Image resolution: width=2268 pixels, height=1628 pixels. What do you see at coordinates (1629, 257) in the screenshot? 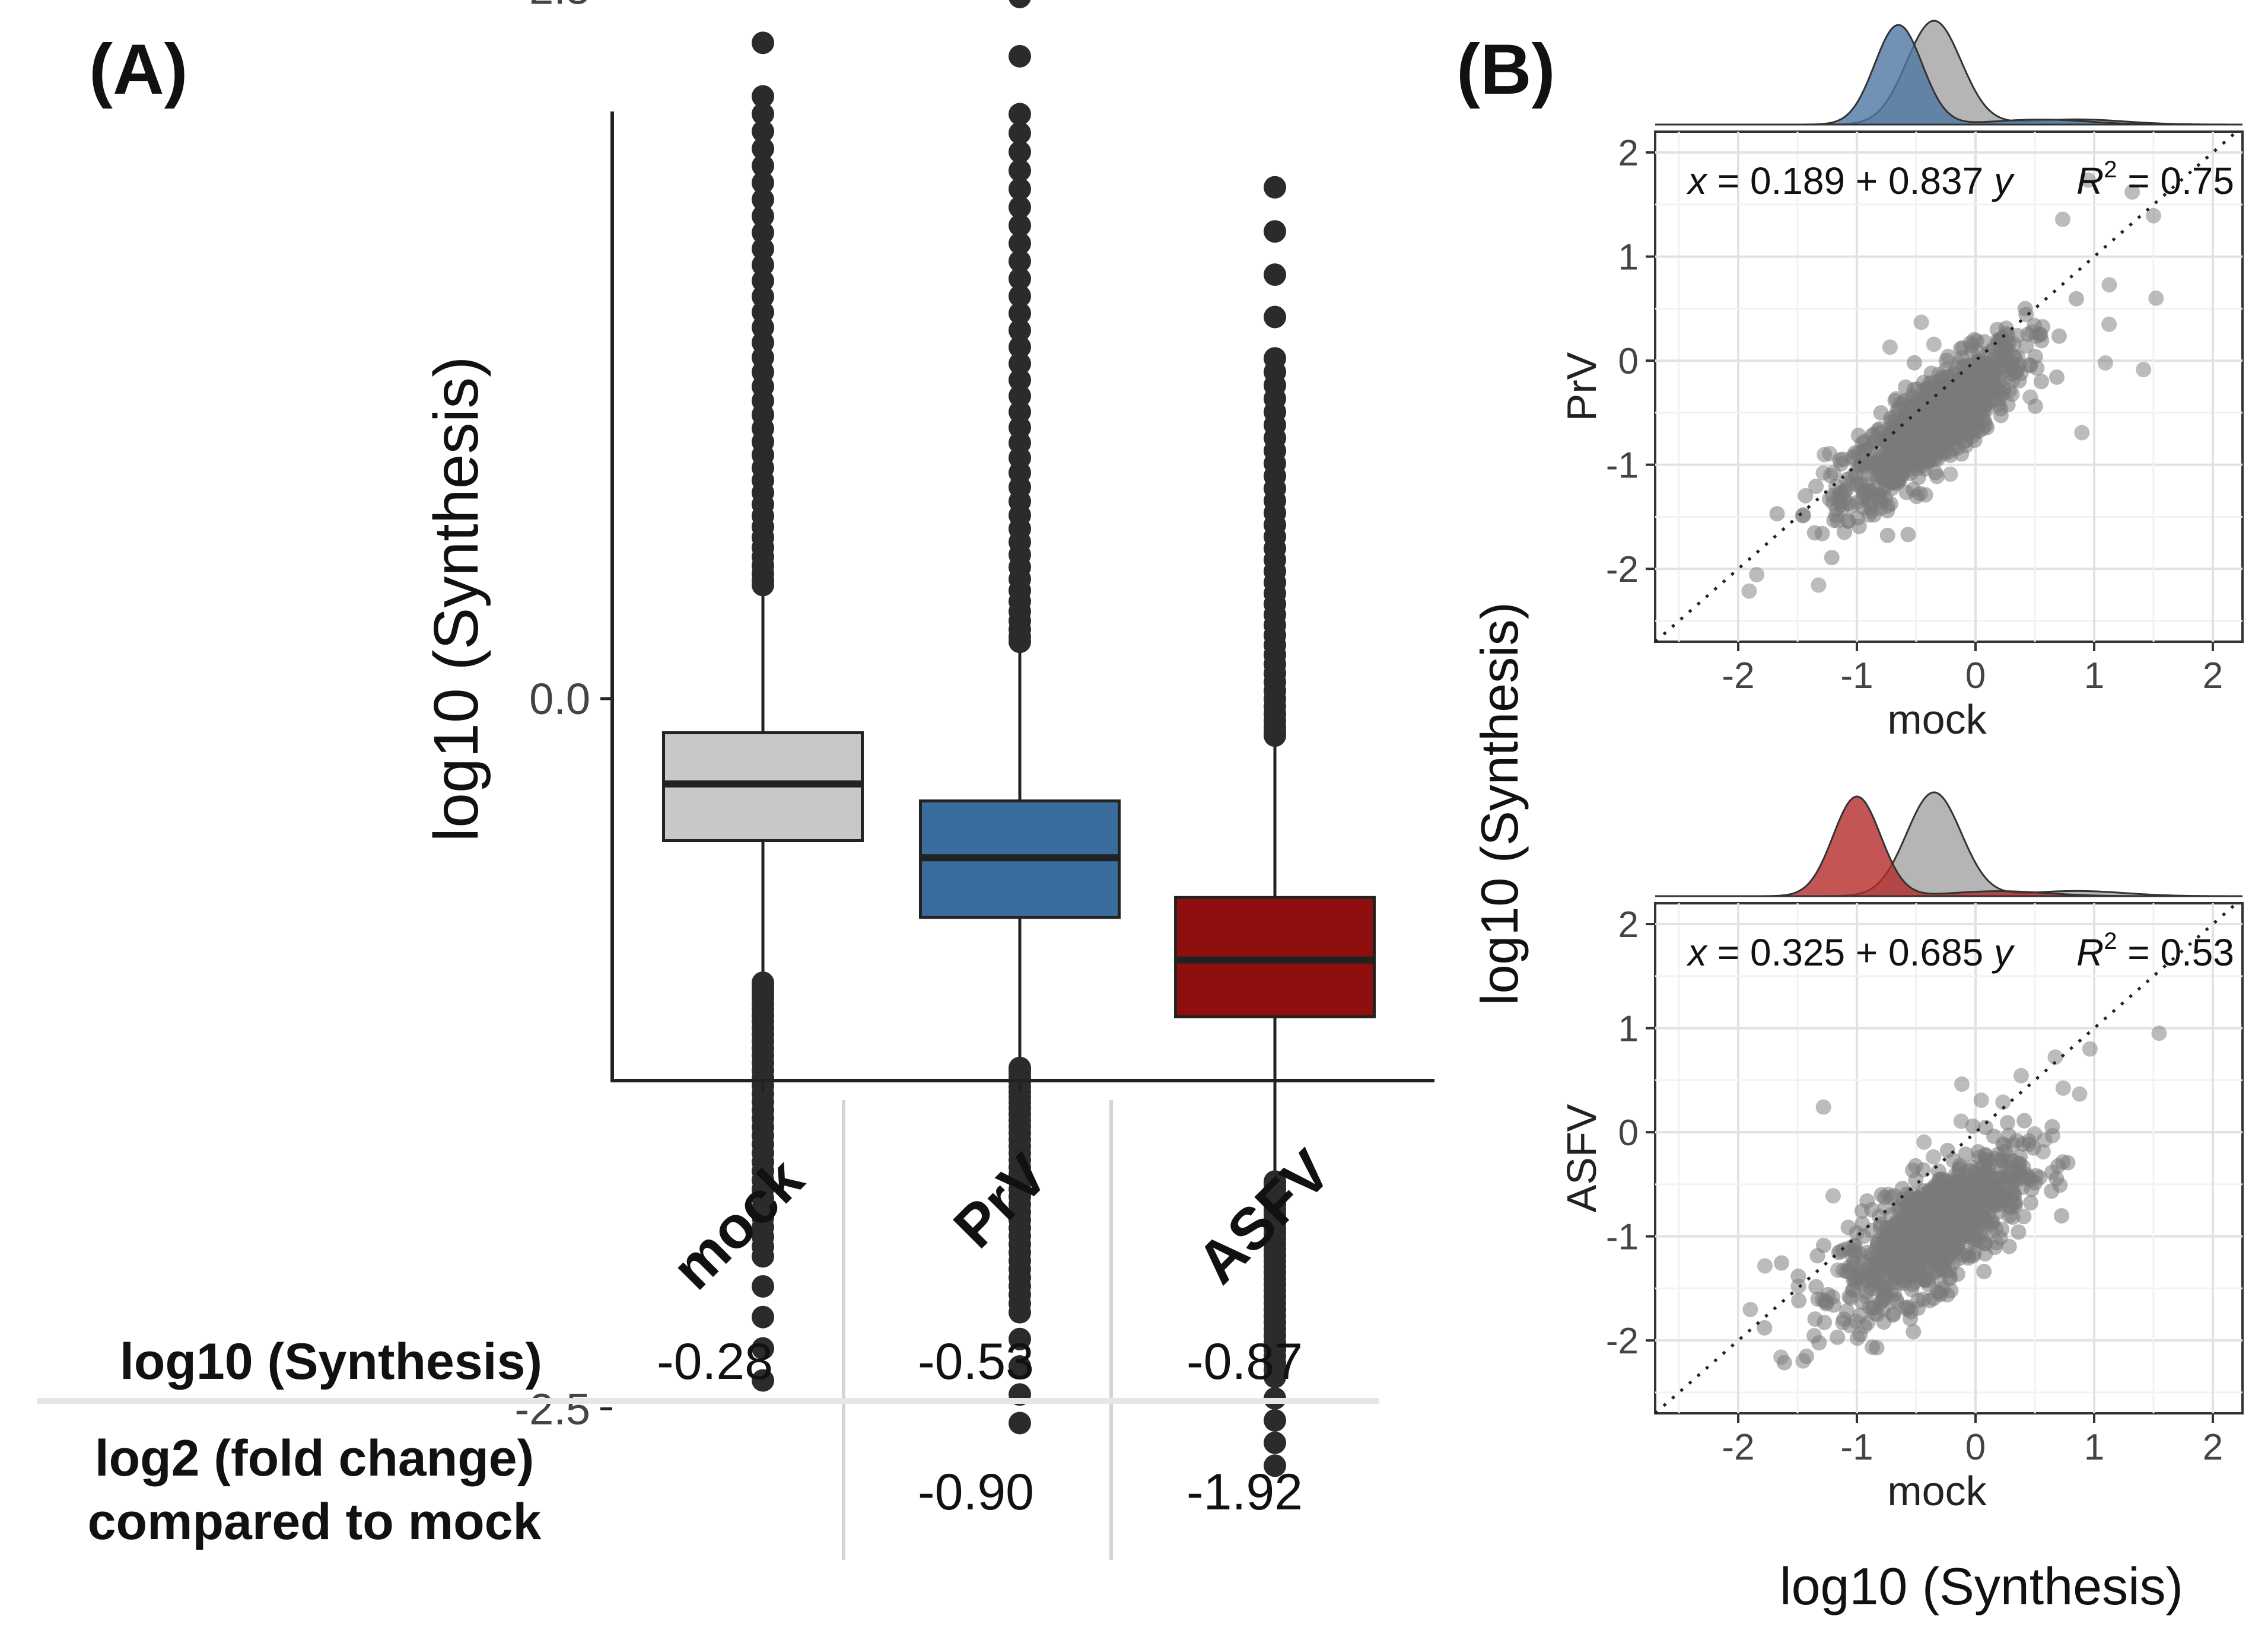
I see `y-tick-label: 1` at bounding box center [1629, 257].